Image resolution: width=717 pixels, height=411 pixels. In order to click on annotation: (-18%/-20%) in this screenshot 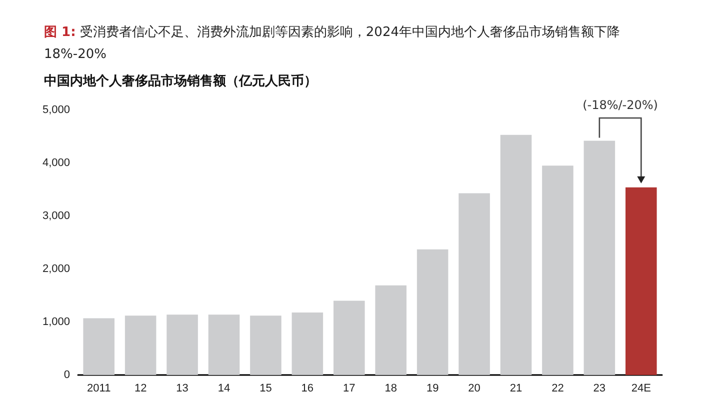, I will do `click(620, 105)`.